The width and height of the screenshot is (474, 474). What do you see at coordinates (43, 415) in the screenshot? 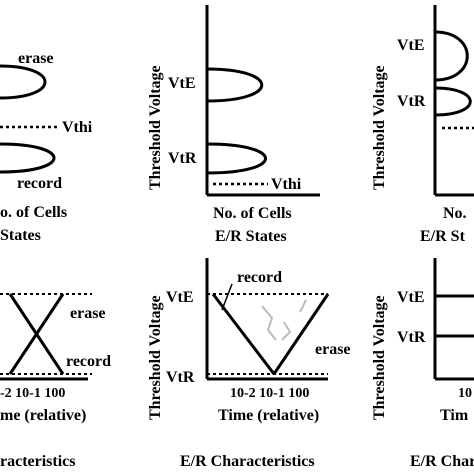
I see `x-axis-label: me (relative)` at bounding box center [43, 415].